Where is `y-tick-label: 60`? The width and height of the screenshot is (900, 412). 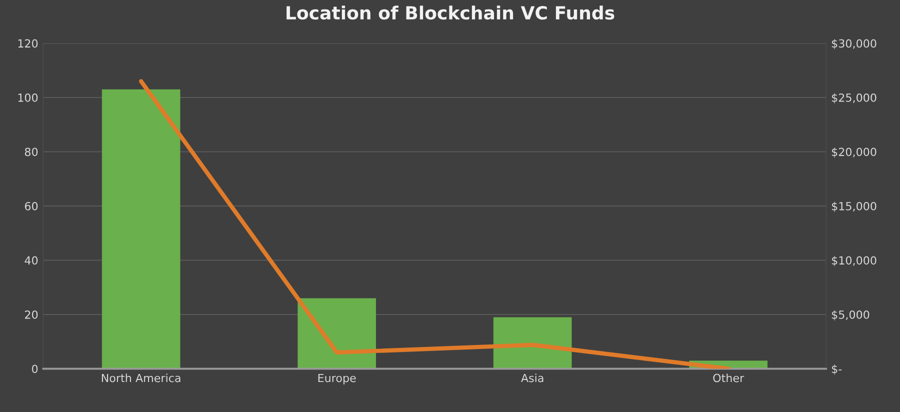
y-tick-label: 60 is located at coordinates (31, 206).